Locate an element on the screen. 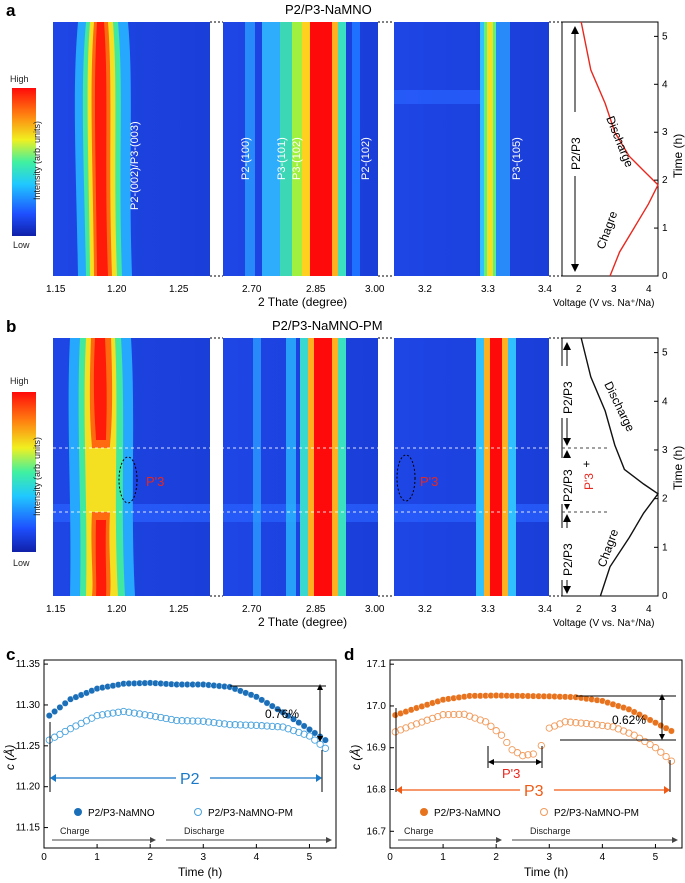 The height and width of the screenshot is (883, 685). va-ytick-5: 5 is located at coordinates (665, 36).